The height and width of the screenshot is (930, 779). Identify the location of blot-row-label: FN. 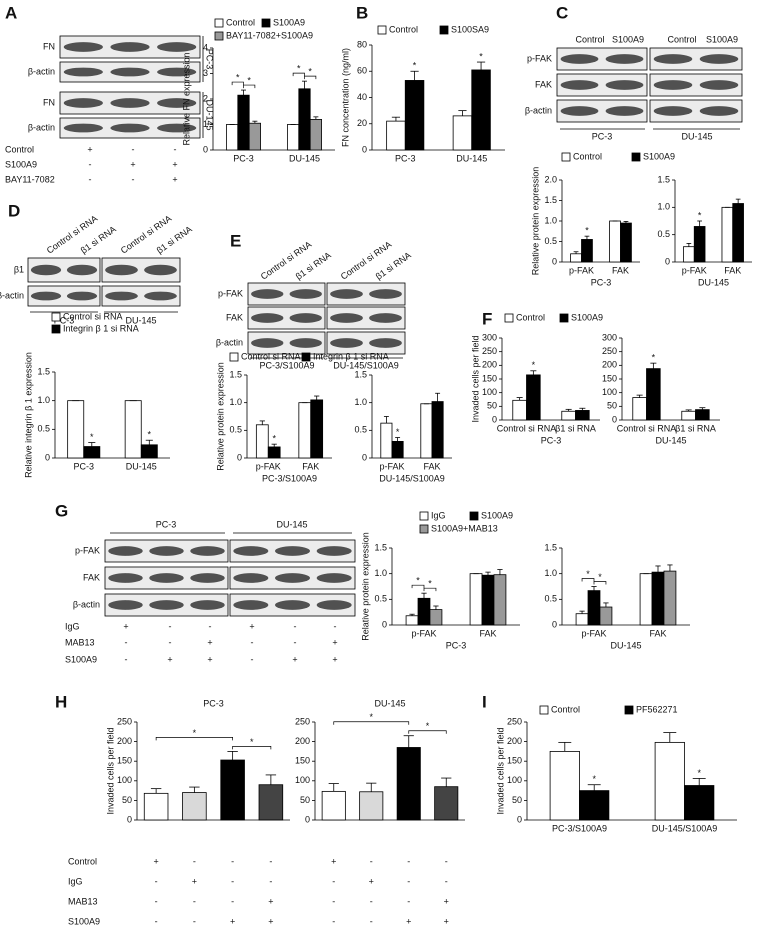
(49, 102).